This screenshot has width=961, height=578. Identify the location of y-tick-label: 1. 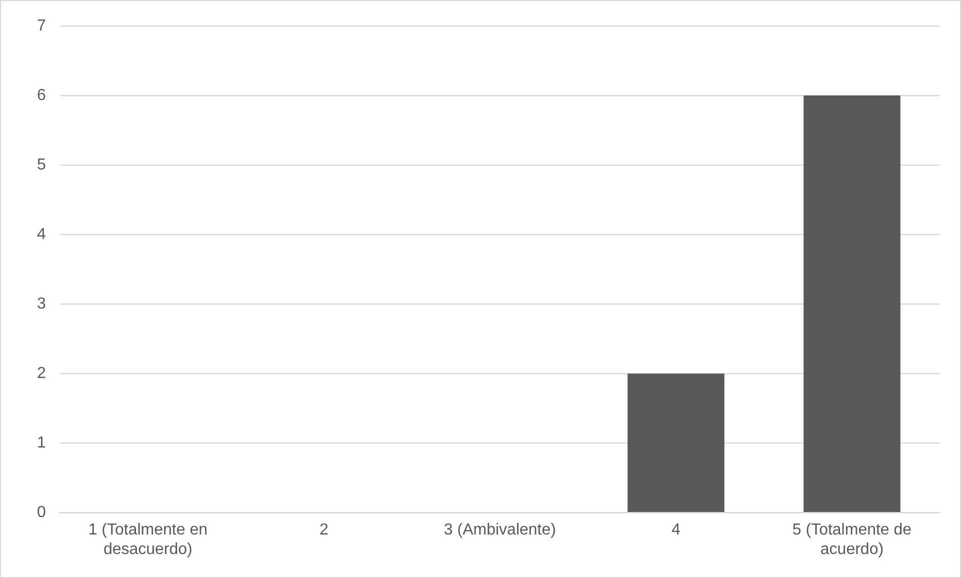
(41, 443).